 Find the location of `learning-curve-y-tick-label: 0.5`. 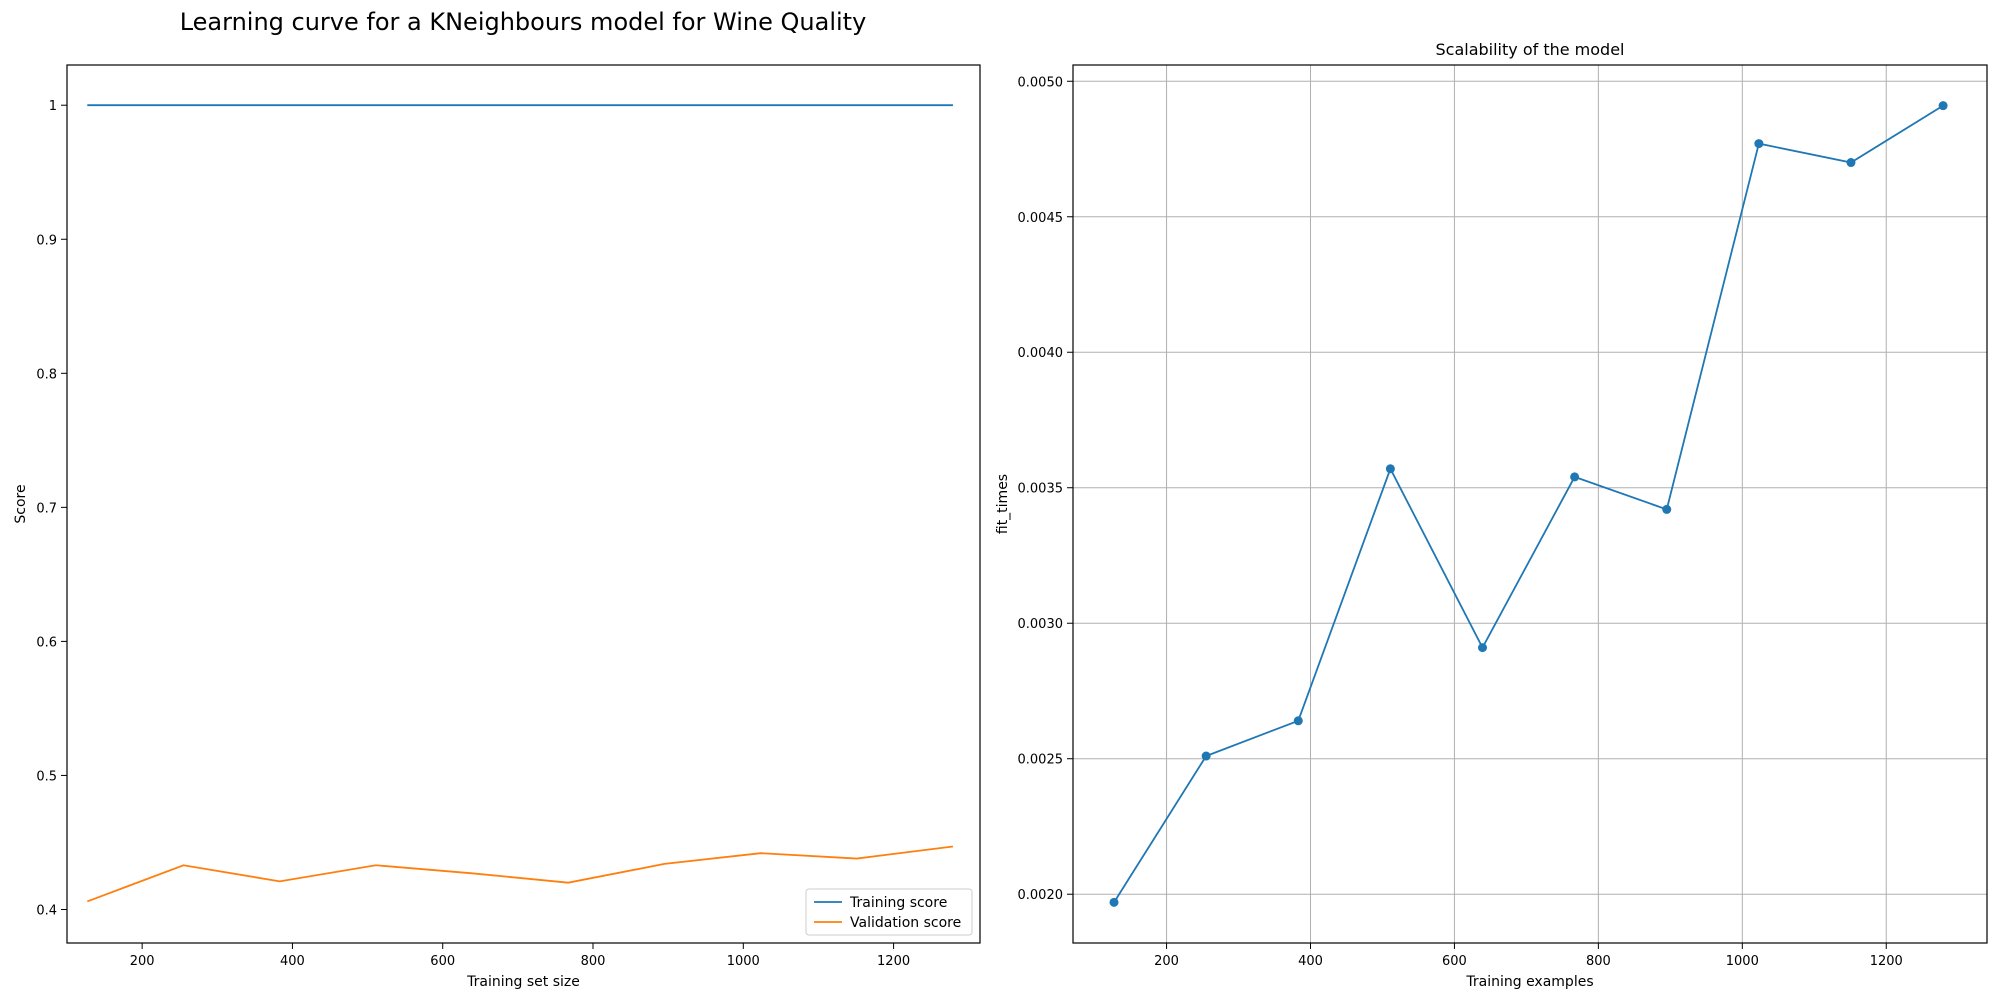

learning-curve-y-tick-label: 0.5 is located at coordinates (46, 776).